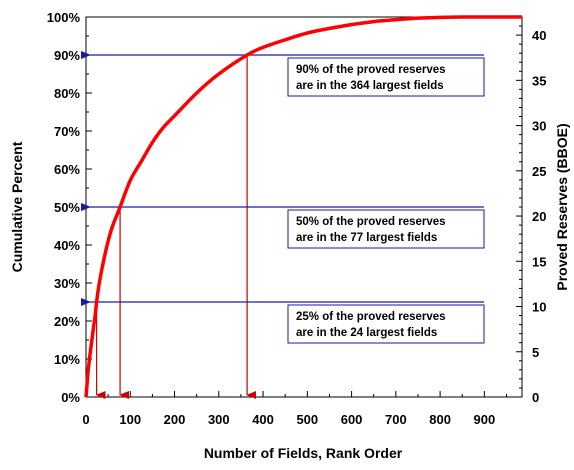 The height and width of the screenshot is (470, 574). Describe the element at coordinates (371, 317) in the screenshot. I see `annotation-line1: 25% of the proved reserves` at that location.